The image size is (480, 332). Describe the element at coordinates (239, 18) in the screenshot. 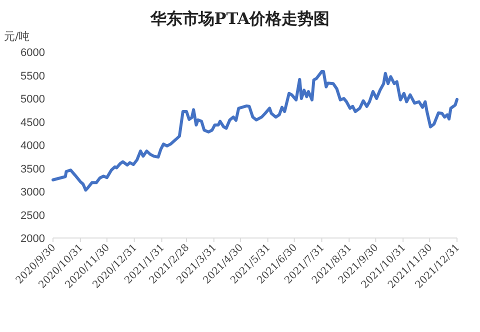

I see `chart-title: 华东市场PTA价格走势图` at that location.